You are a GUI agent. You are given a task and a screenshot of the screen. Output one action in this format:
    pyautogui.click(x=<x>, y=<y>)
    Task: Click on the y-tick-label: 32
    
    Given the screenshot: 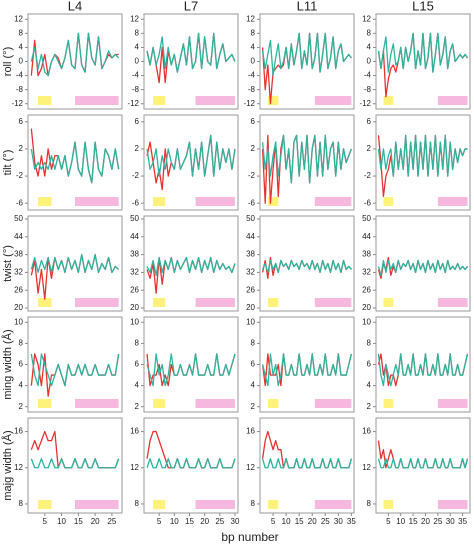 What is the action you would take?
    pyautogui.click(x=250, y=272)
    